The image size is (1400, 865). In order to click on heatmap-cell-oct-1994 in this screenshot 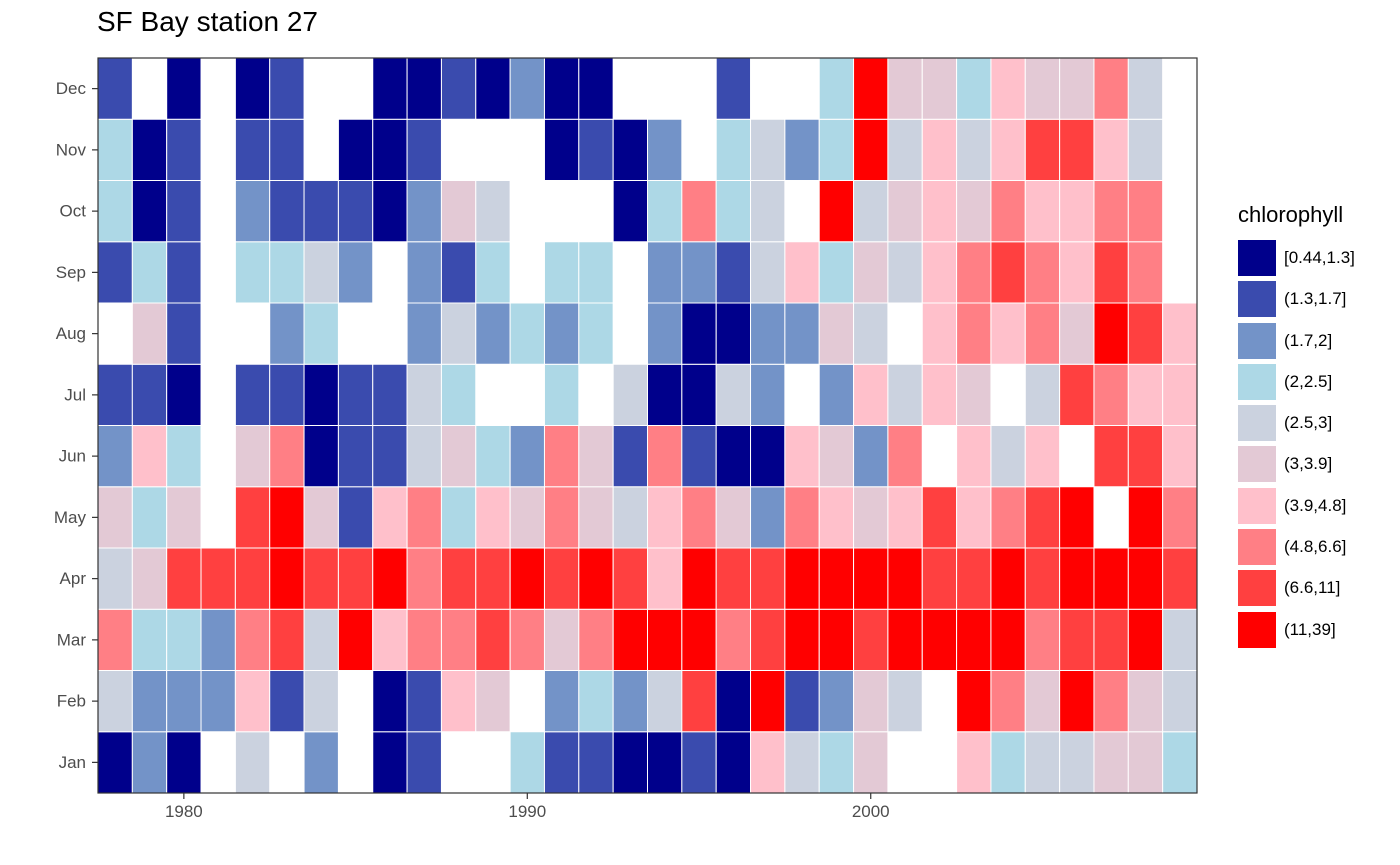, I will do `click(665, 211)`.